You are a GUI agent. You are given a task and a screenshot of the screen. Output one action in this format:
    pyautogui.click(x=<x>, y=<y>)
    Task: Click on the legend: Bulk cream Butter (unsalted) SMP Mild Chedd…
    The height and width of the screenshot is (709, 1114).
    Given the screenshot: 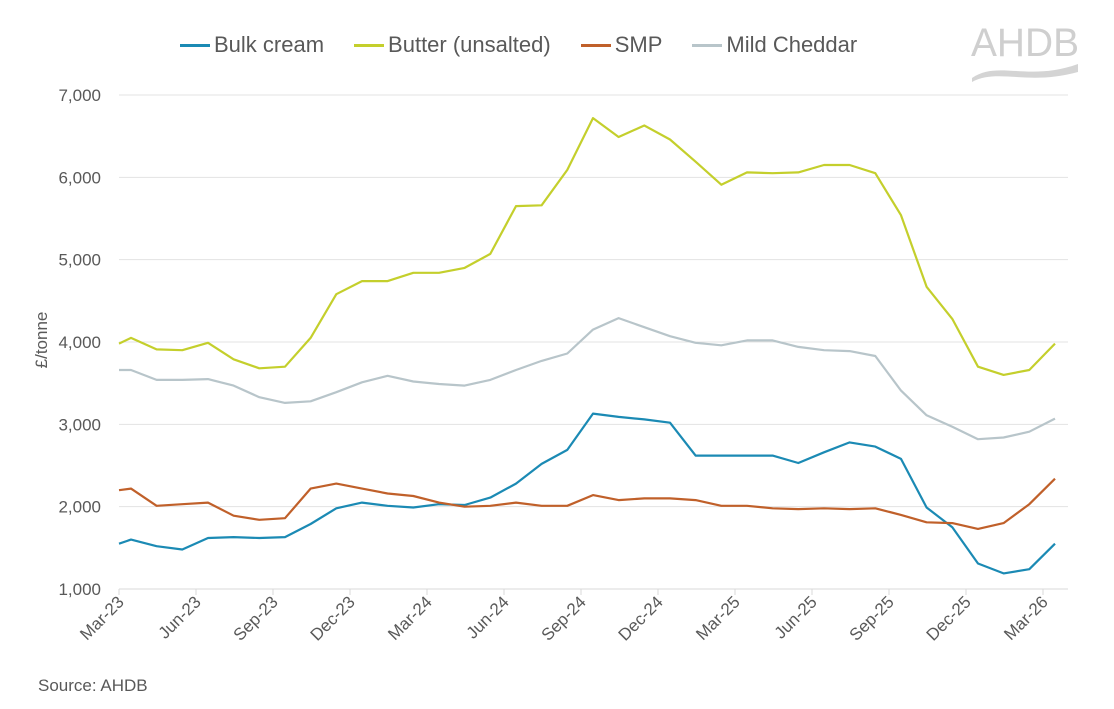 What is the action you would take?
    pyautogui.click(x=533, y=45)
    